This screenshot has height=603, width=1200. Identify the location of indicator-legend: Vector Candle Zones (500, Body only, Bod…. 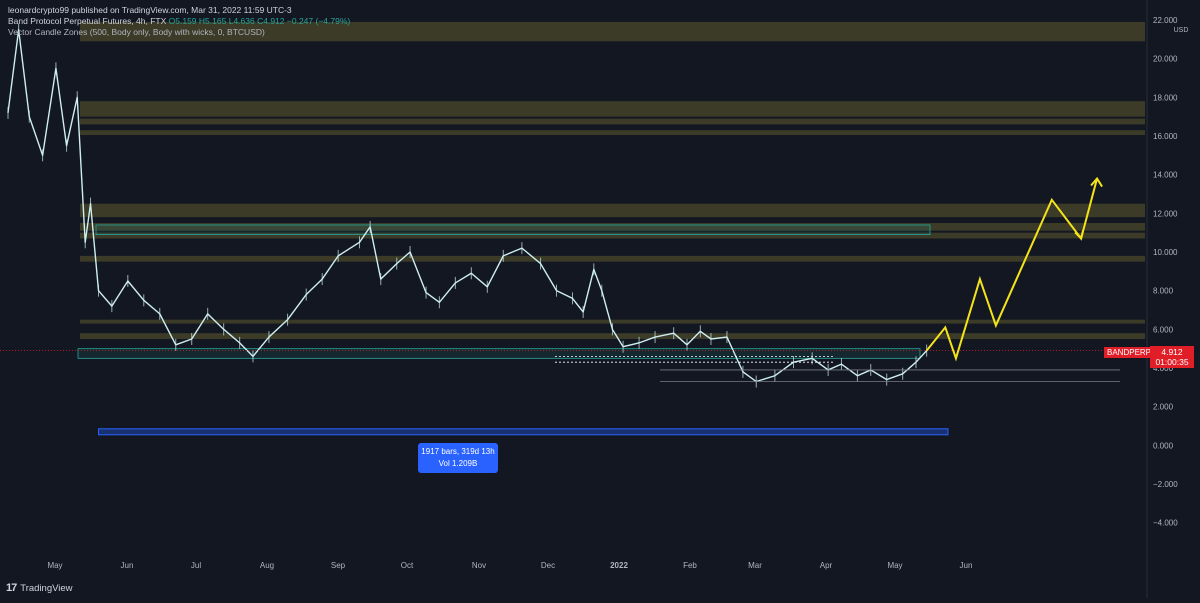
(136, 32).